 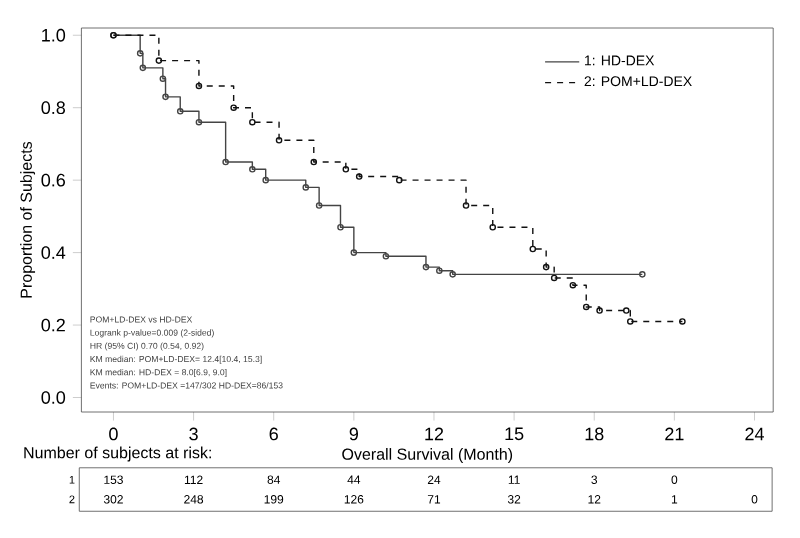 I want to click on text: Number of subjects at risk:, so click(x=117, y=454).